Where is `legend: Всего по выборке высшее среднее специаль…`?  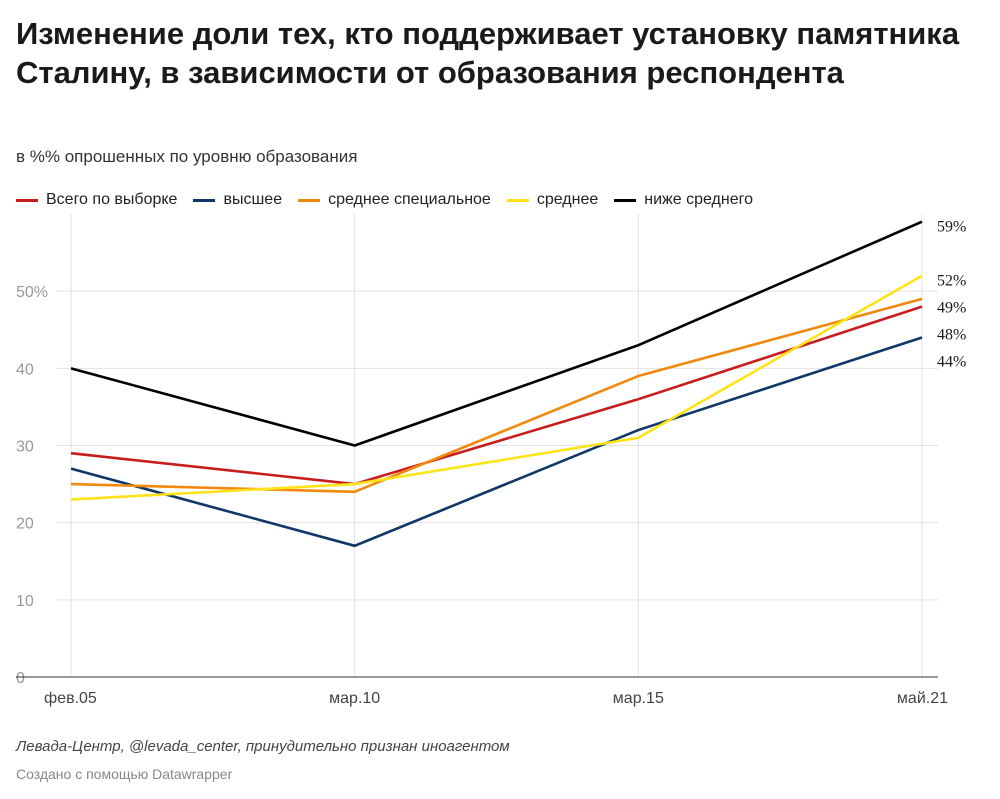 legend: Всего по выборке высшее среднее специаль… is located at coordinates (384, 200).